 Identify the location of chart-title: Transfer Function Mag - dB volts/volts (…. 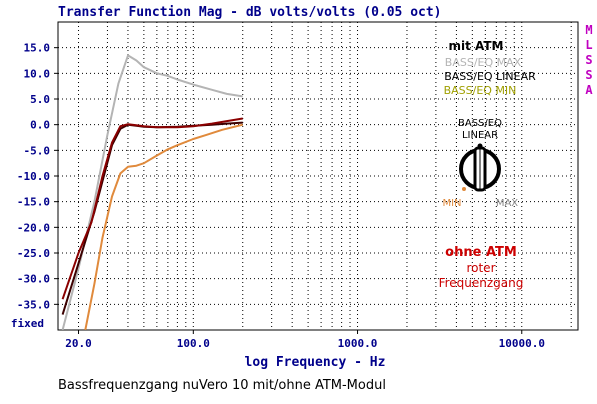
(250, 12).